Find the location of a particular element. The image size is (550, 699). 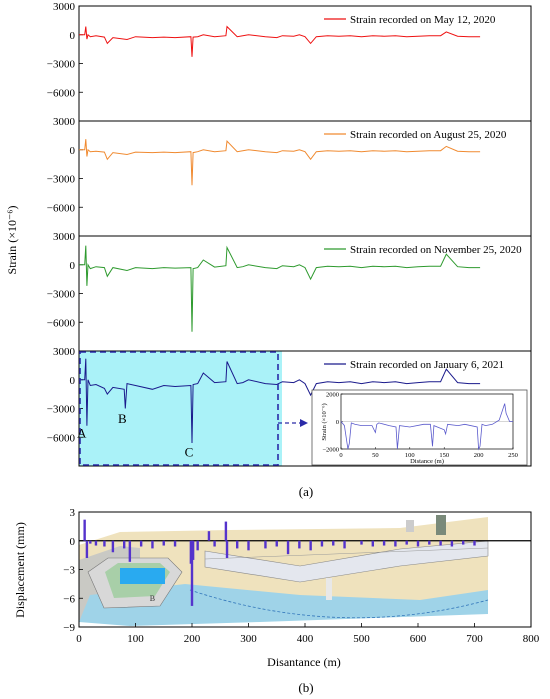

inset-y-tick-label: −2000 is located at coordinates (330, 450).